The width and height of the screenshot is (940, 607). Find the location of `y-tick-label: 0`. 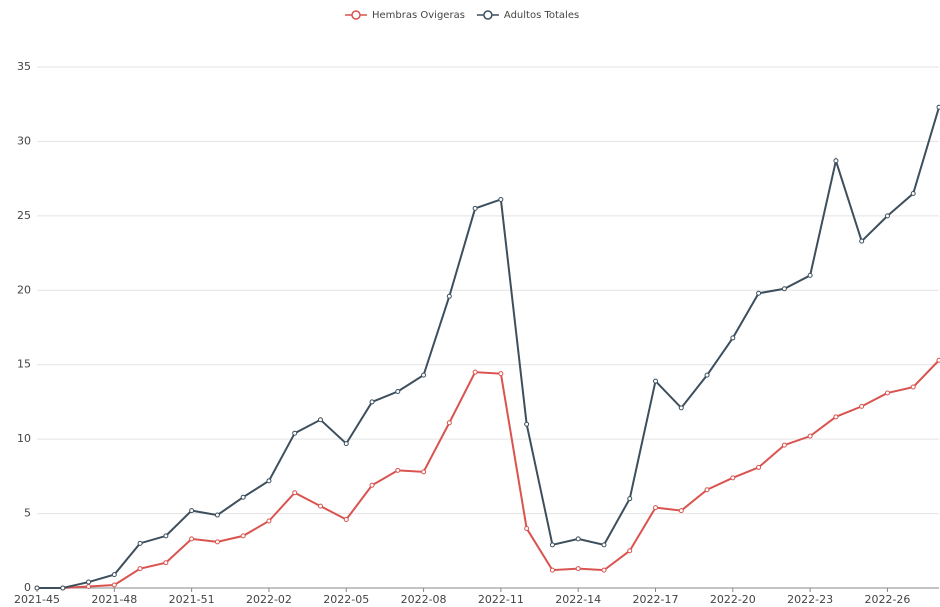

y-tick-label: 0 is located at coordinates (27, 587).